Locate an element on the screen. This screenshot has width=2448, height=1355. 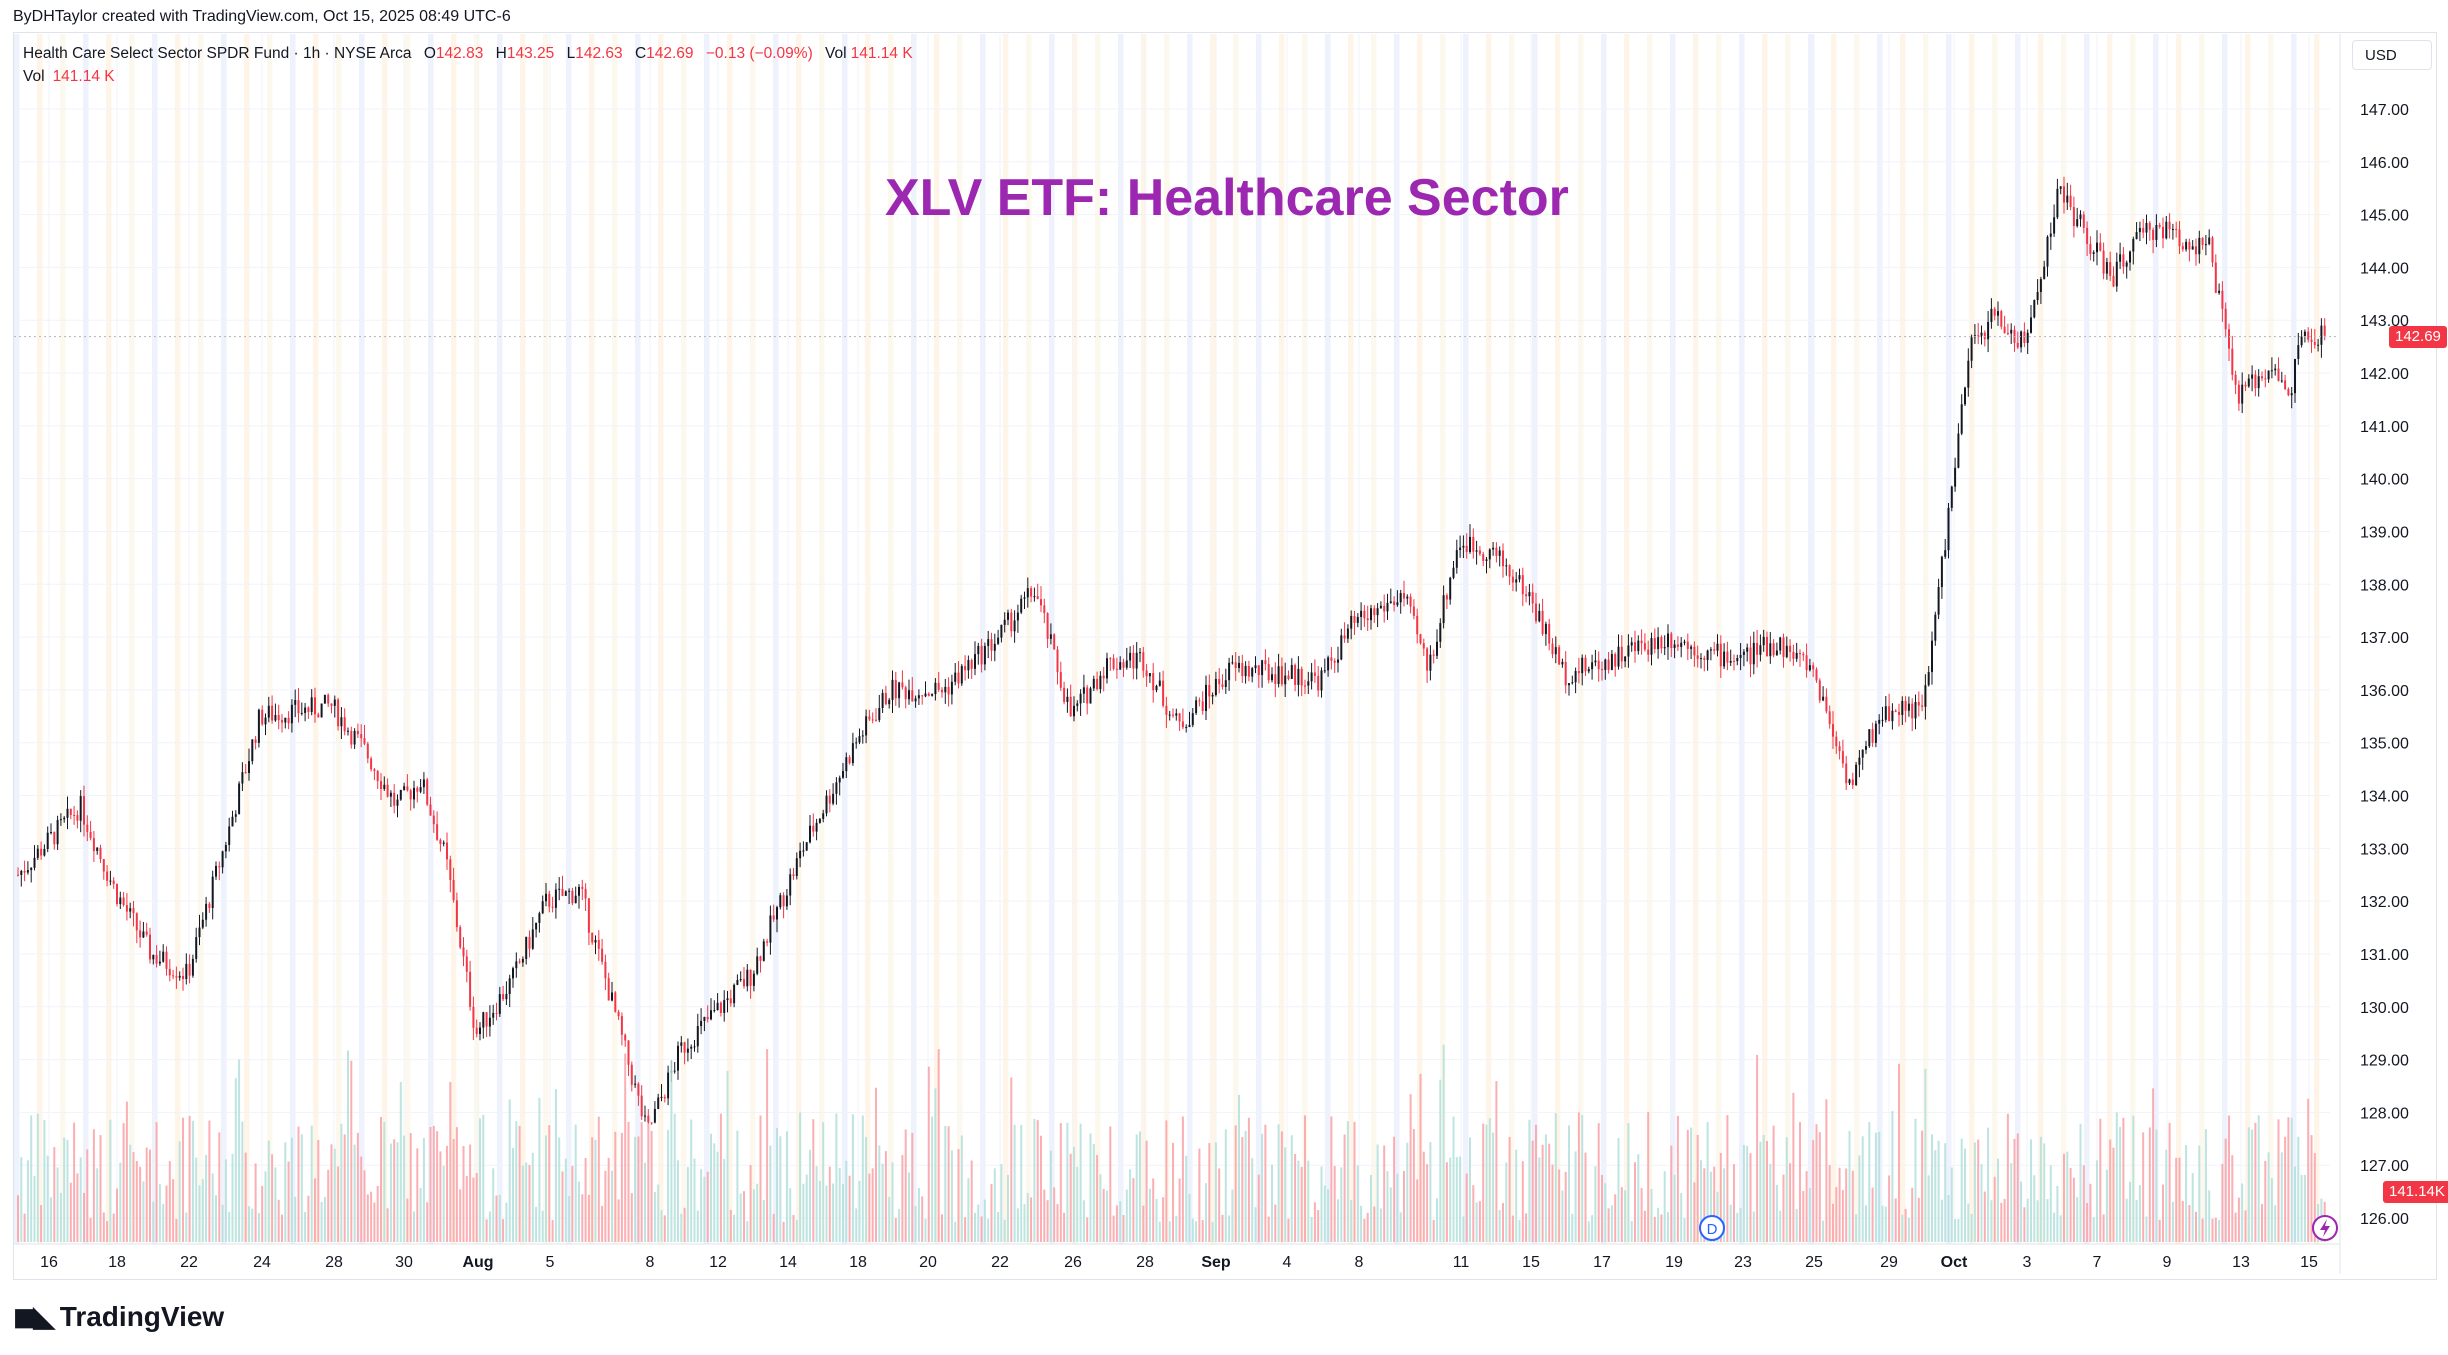
close-value: 142.69 is located at coordinates (670, 53).